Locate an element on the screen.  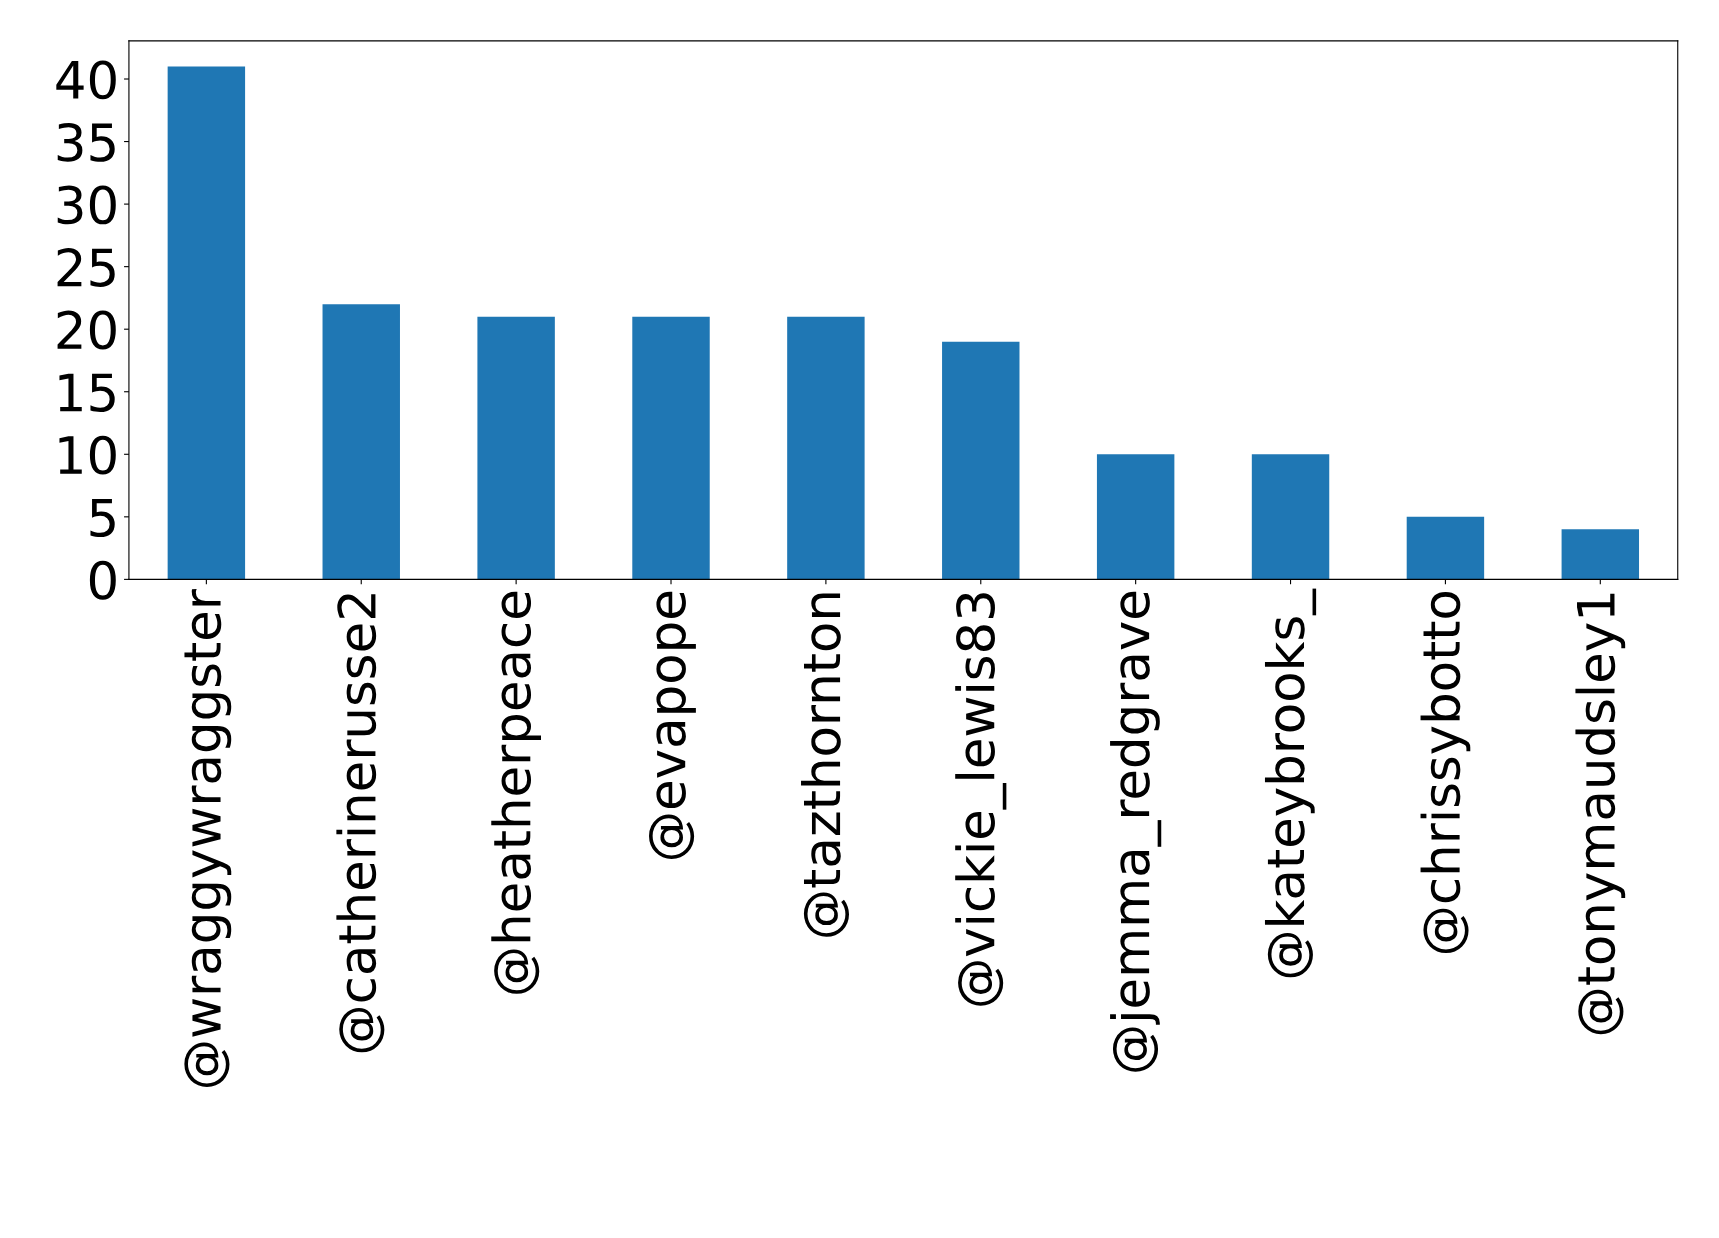
x-tick-label: @kateybrooks_ is located at coordinates (1290, 783).